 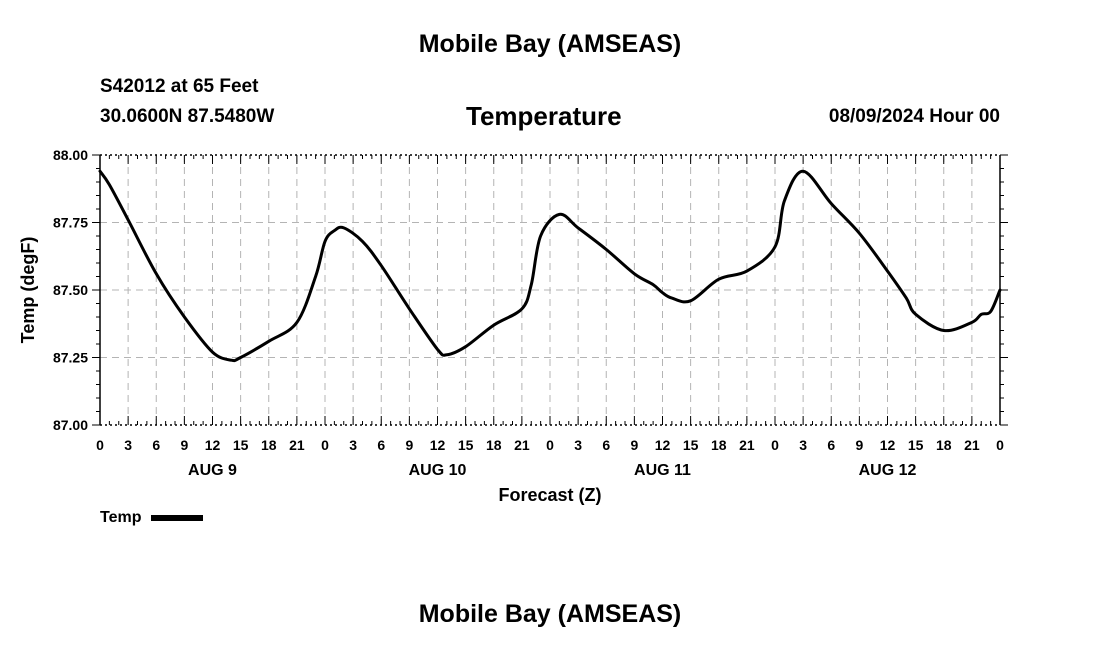 I want to click on station-label: S42012 at 65 Feet, so click(x=179, y=86).